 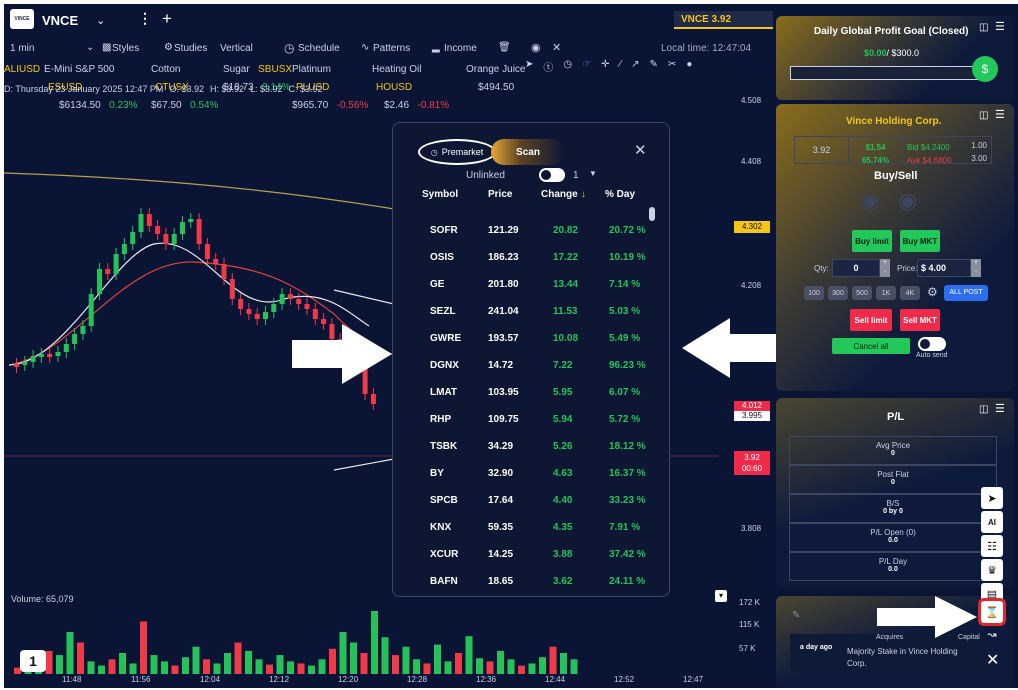 What do you see at coordinates (536, 48) in the screenshot?
I see `eye-icon: ◉` at bounding box center [536, 48].